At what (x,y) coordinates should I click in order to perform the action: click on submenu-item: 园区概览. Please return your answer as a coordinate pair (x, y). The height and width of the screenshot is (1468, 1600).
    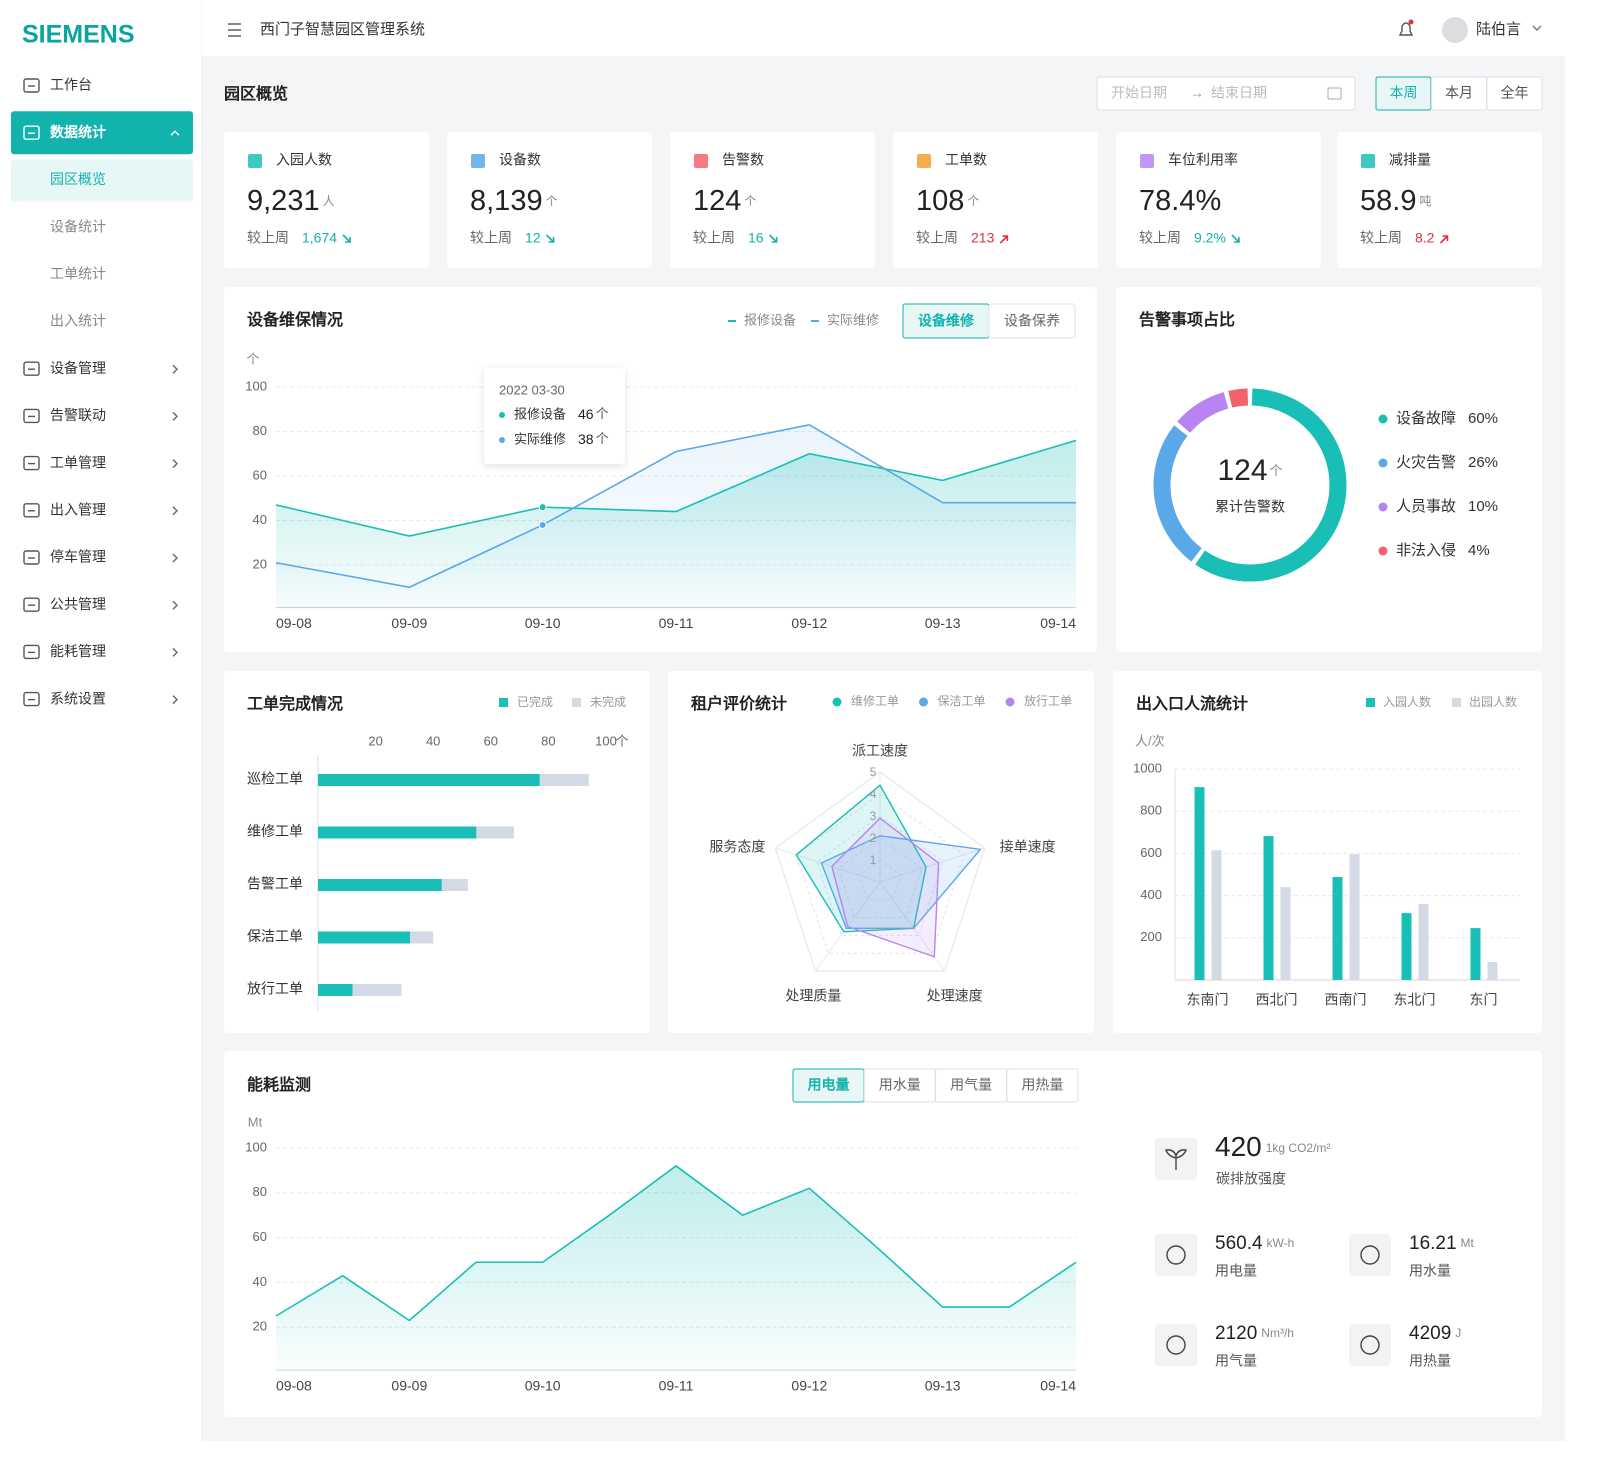
    Looking at the image, I should click on (102, 180).